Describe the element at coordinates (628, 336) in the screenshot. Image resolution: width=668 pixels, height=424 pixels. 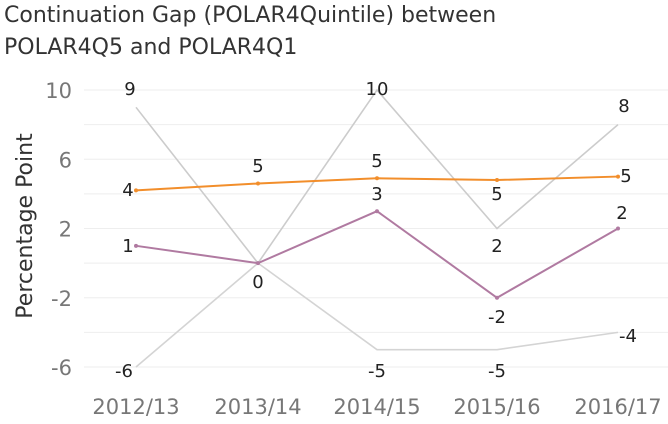
I see `data-label: -4` at that location.